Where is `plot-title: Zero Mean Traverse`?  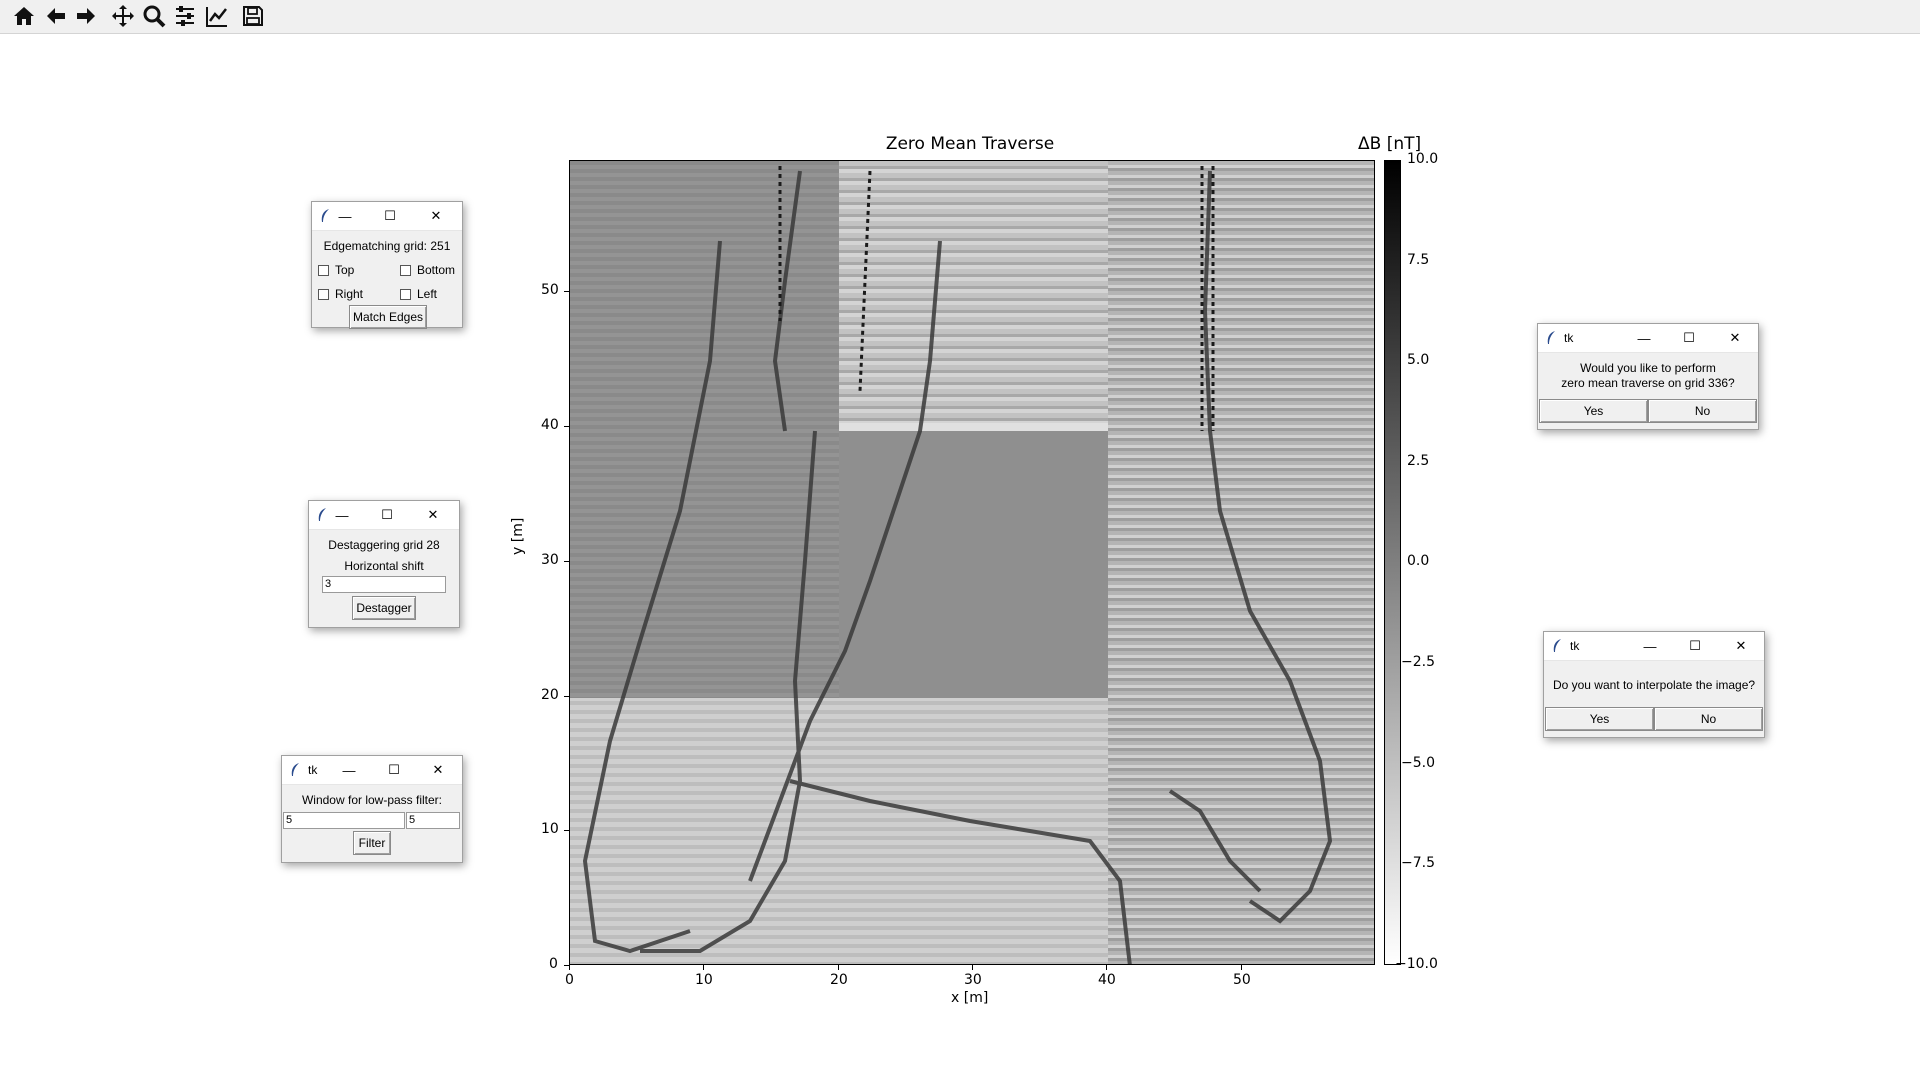
plot-title: Zero Mean Traverse is located at coordinates (970, 144).